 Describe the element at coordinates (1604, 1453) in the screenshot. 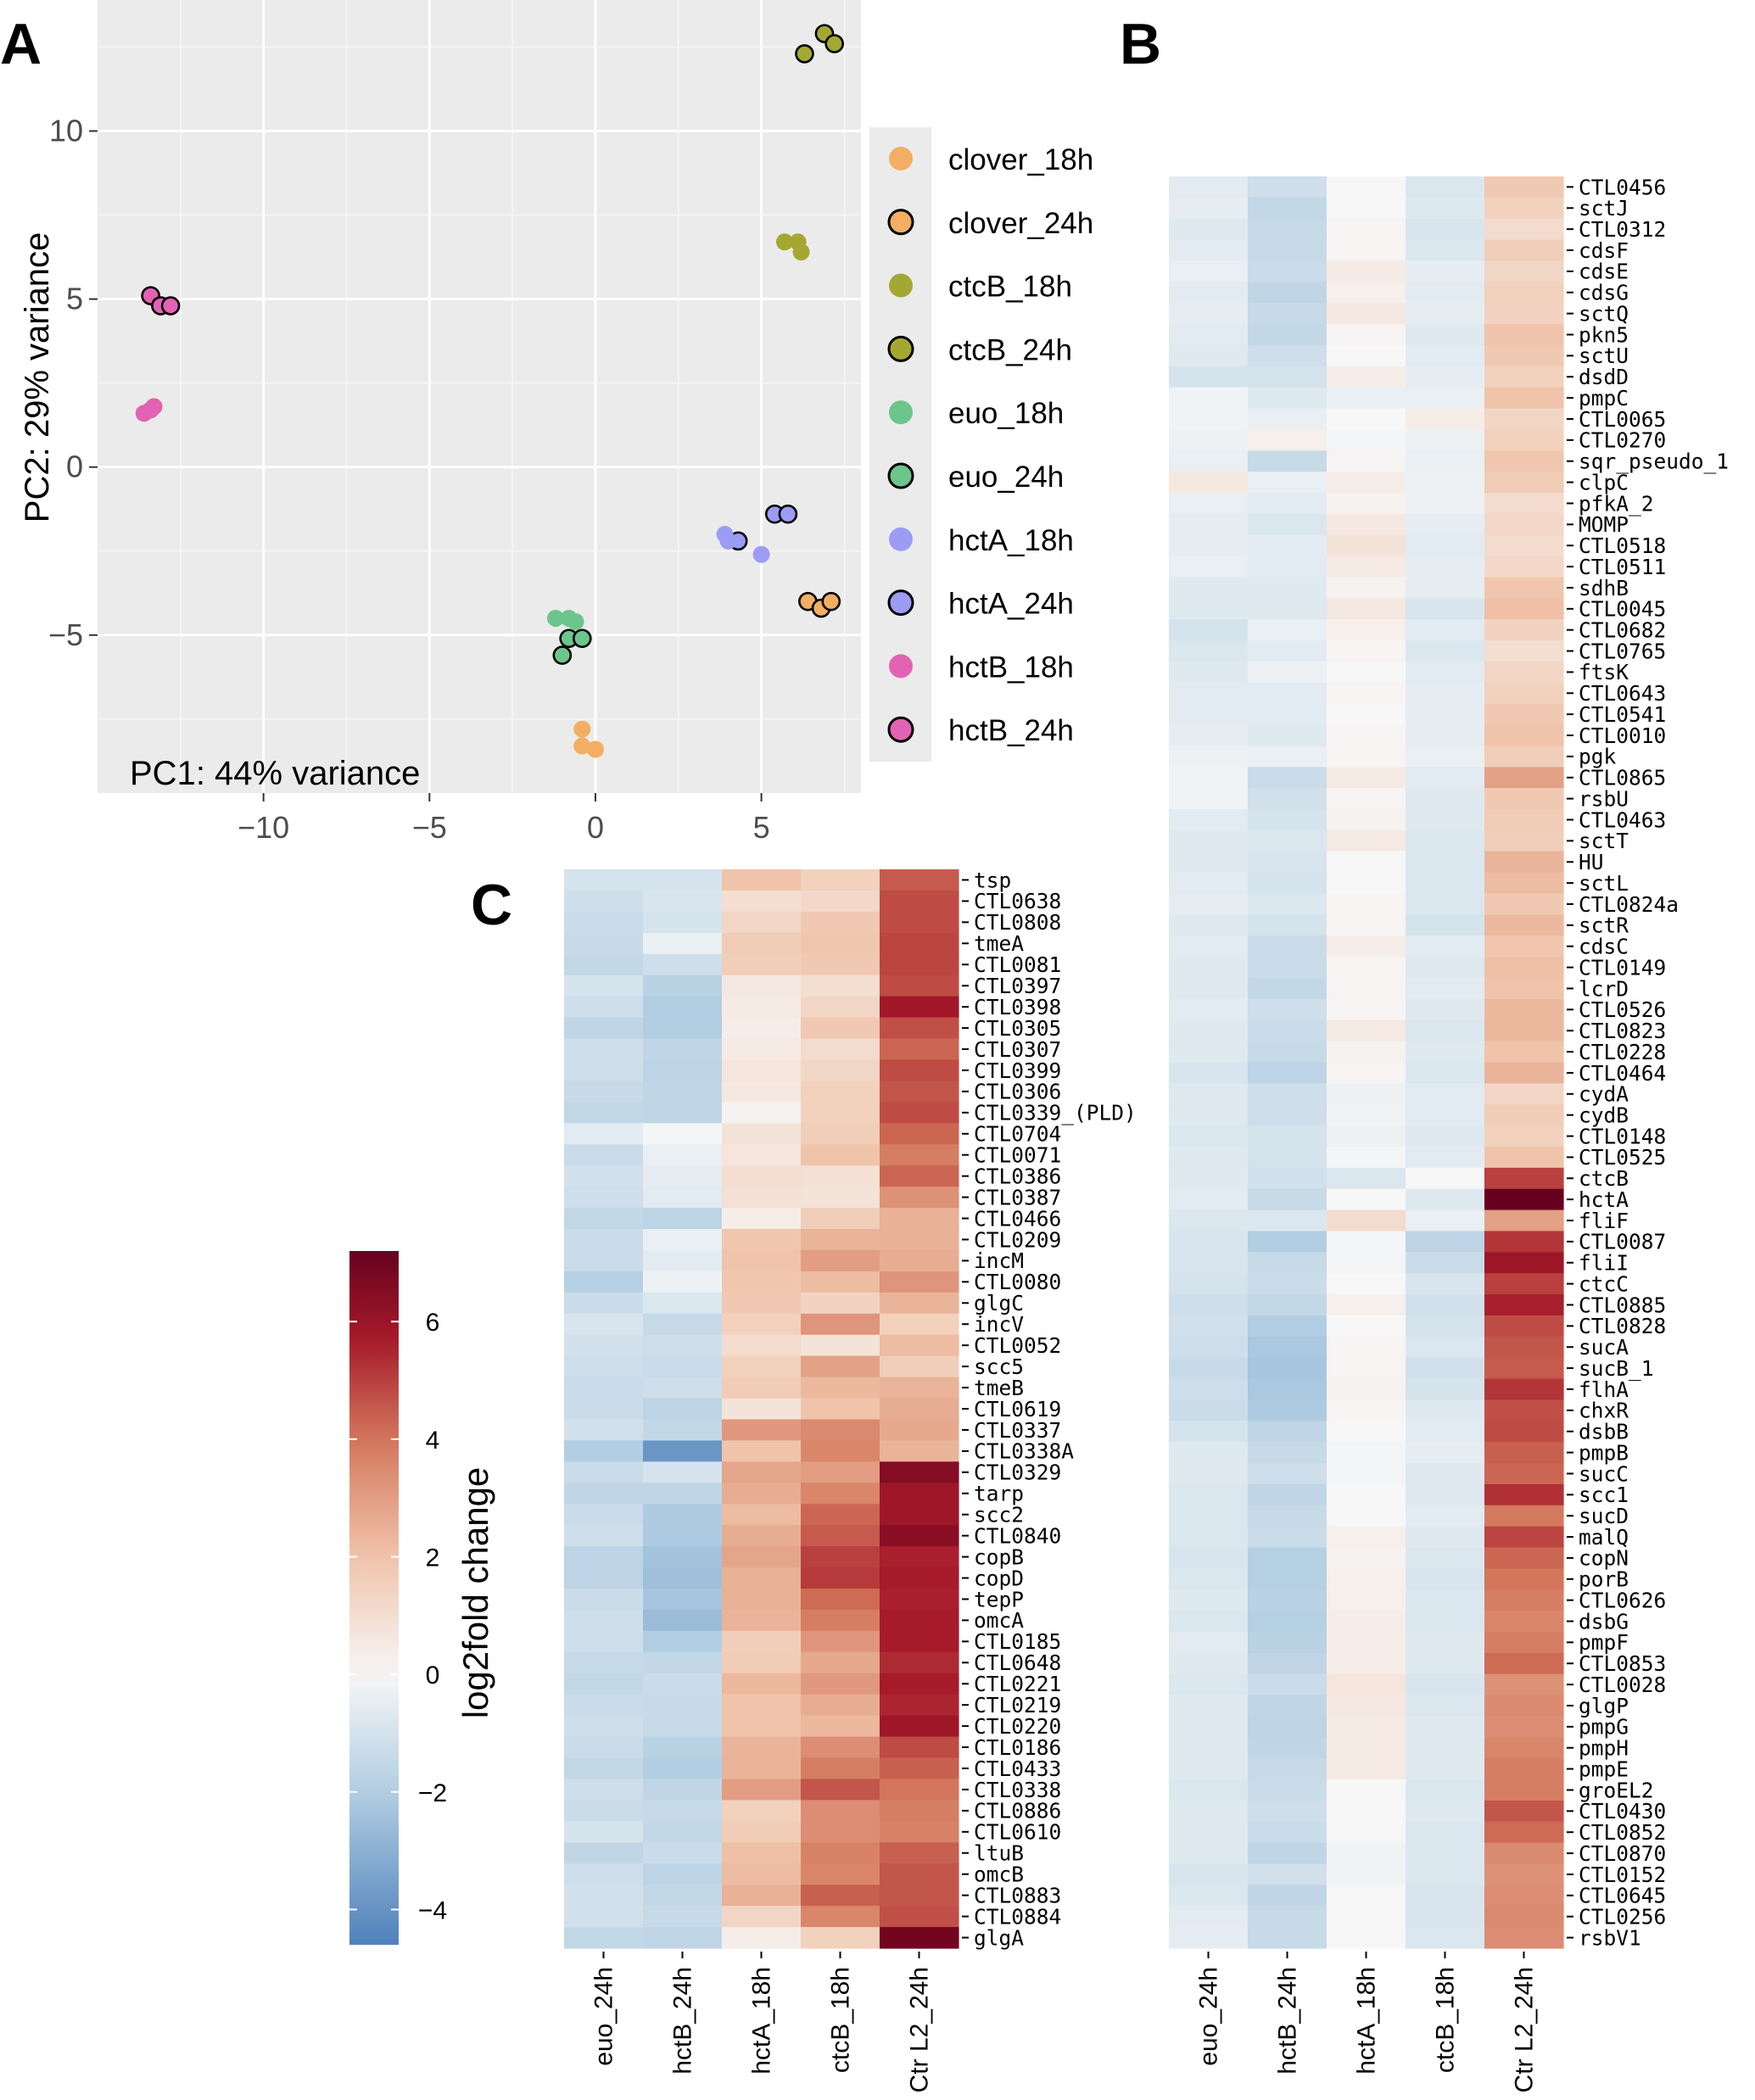

I see `heatmap-b-row-label: pmpB` at that location.